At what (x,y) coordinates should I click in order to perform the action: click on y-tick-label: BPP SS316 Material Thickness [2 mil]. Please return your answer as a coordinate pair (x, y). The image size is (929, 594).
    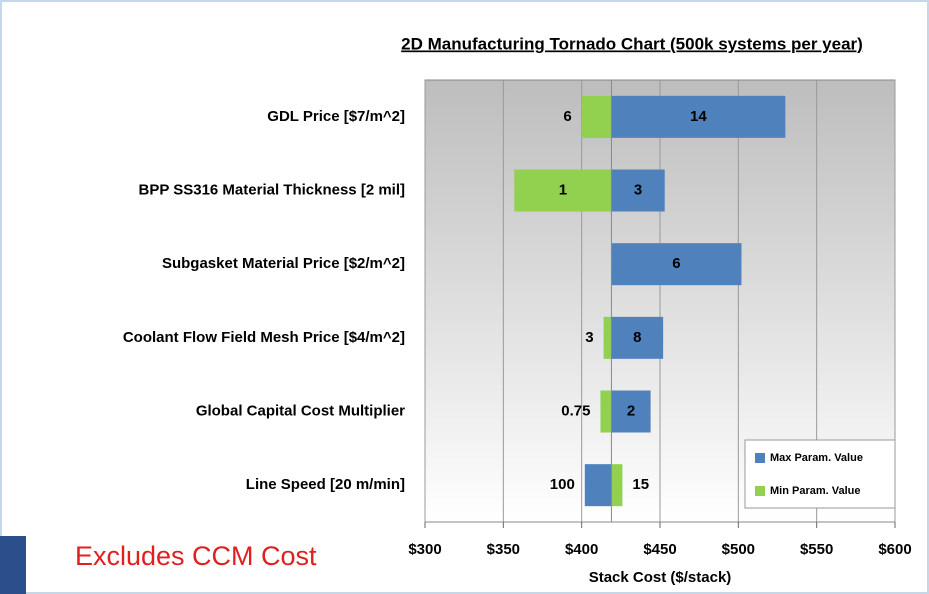
    Looking at the image, I should click on (271, 189).